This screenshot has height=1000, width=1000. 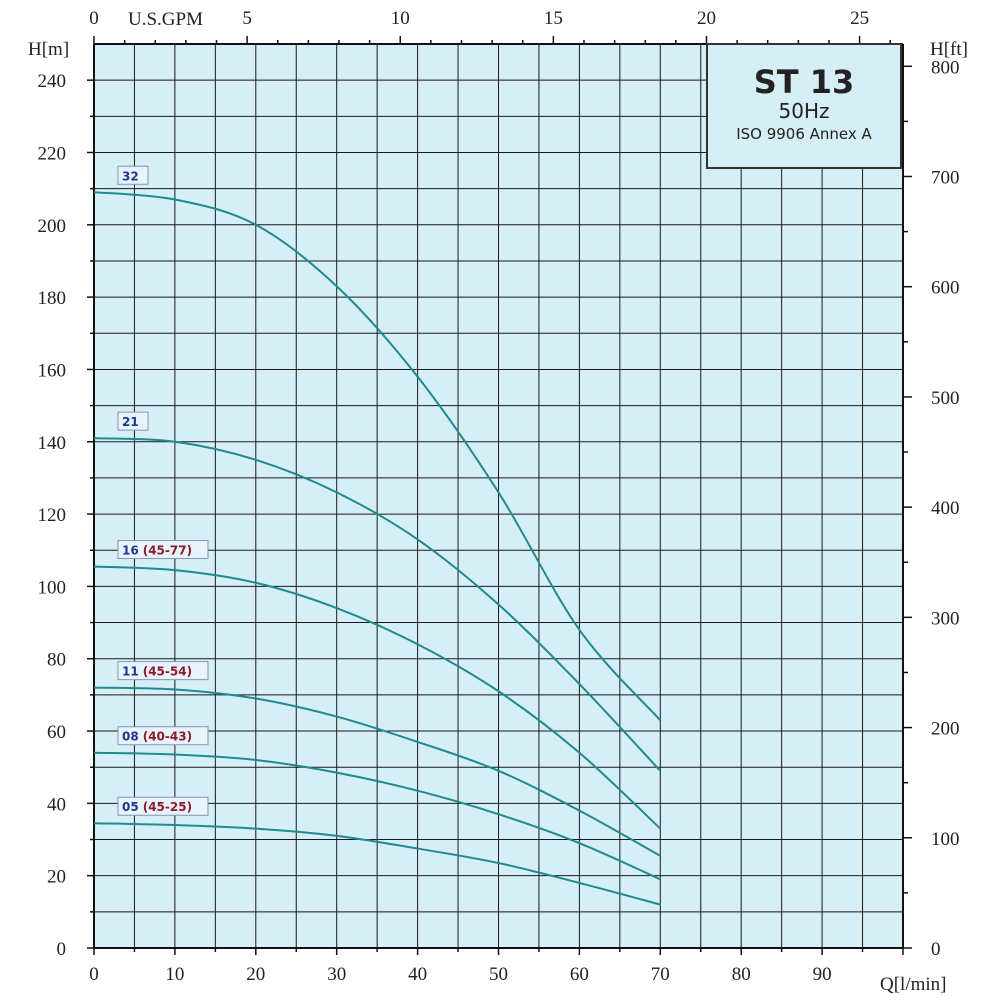 I want to click on curve-label-number: 08, so click(x=130, y=737).